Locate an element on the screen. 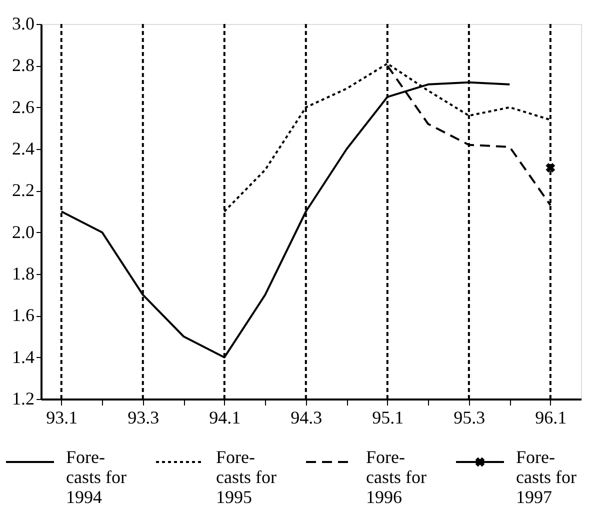 The height and width of the screenshot is (515, 597). x-tick-label: 95.3 is located at coordinates (470, 418).